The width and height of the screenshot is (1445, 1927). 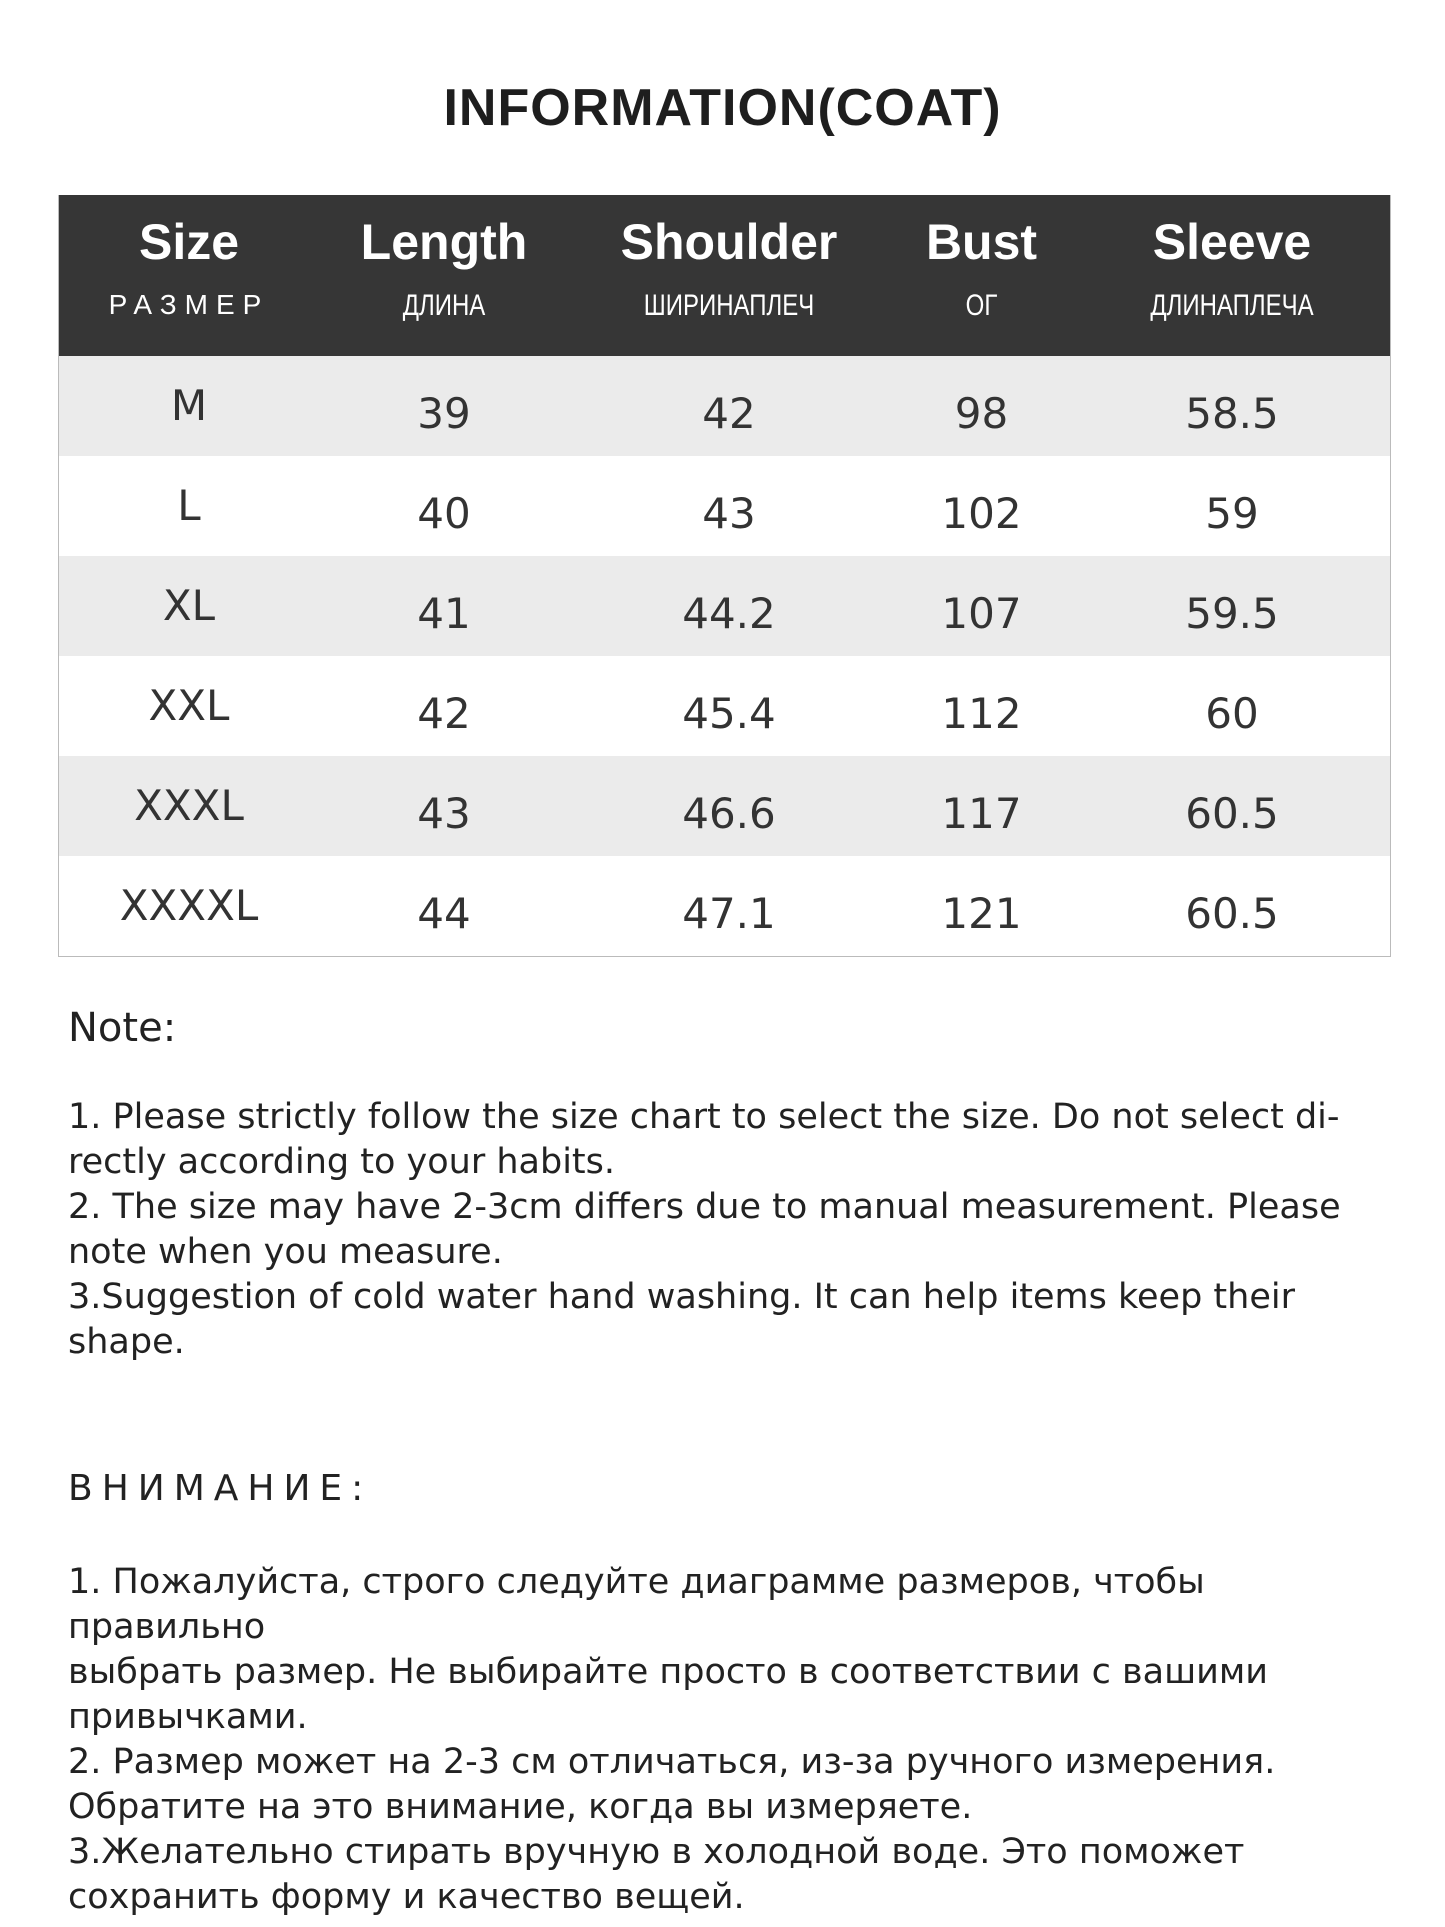 I want to click on header-en: Shoulder, so click(x=729, y=242).